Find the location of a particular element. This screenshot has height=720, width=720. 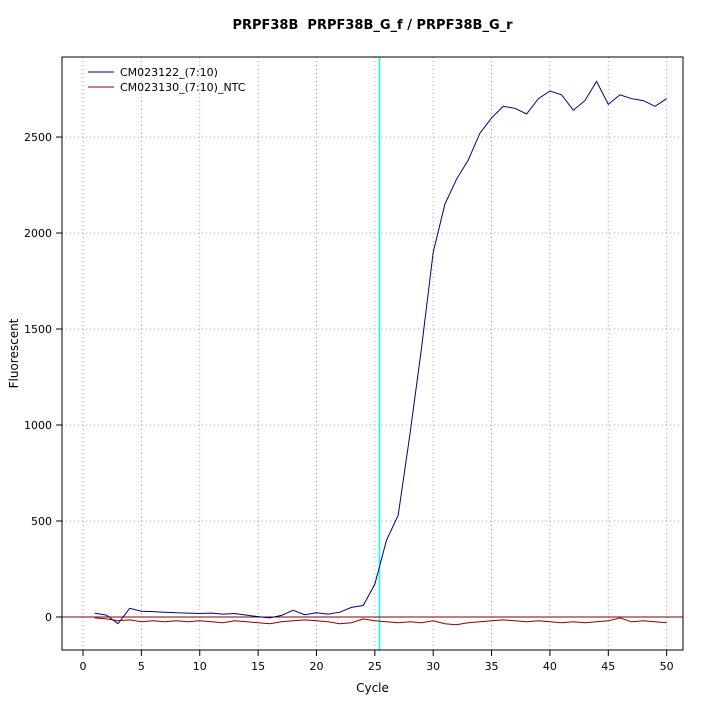

x-tick-label: 30 is located at coordinates (433, 666).